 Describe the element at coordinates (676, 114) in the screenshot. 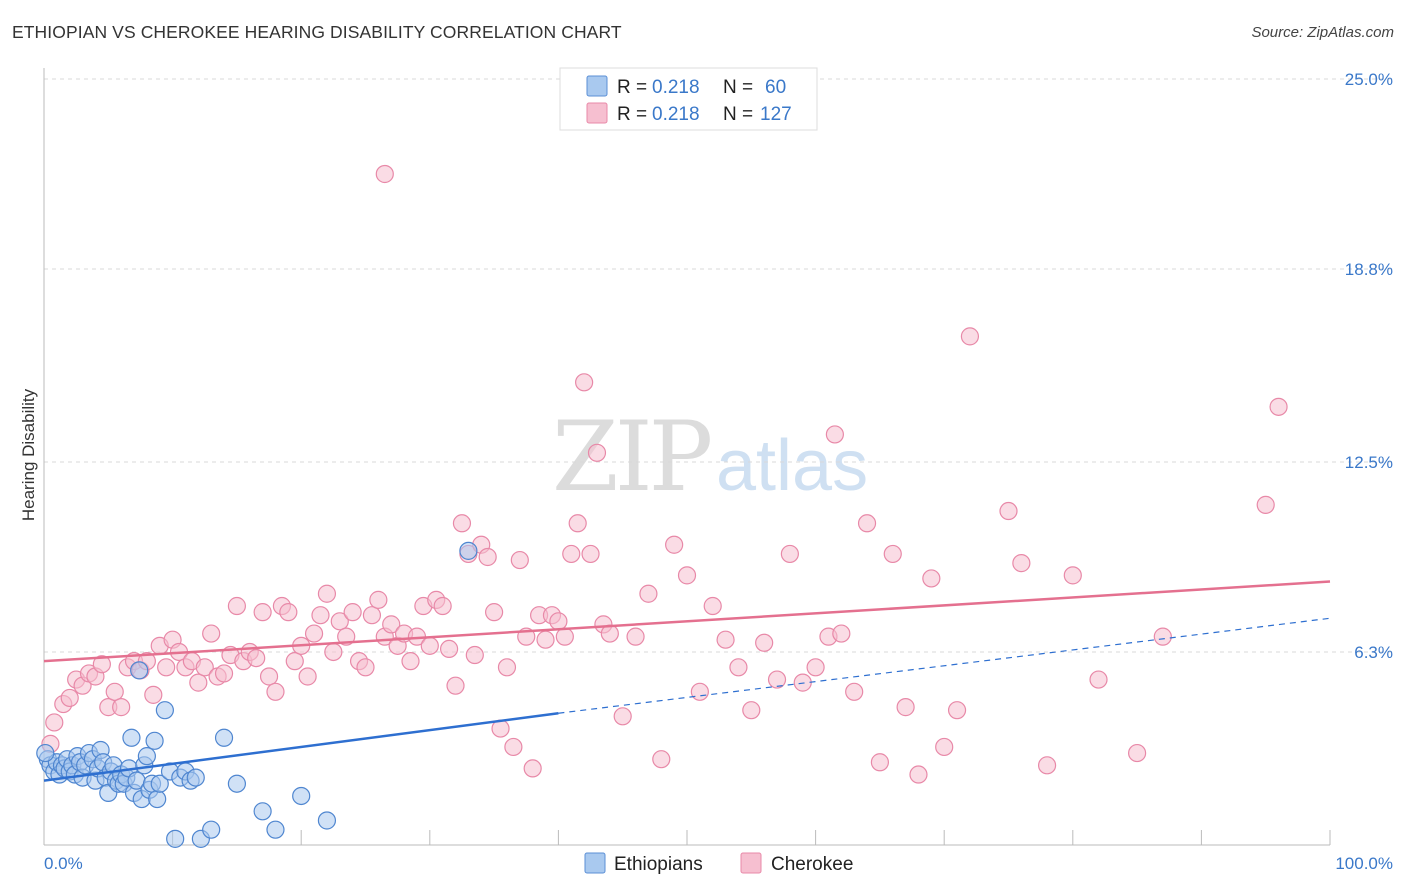

I see `legend-r-value-2: 0.218` at that location.